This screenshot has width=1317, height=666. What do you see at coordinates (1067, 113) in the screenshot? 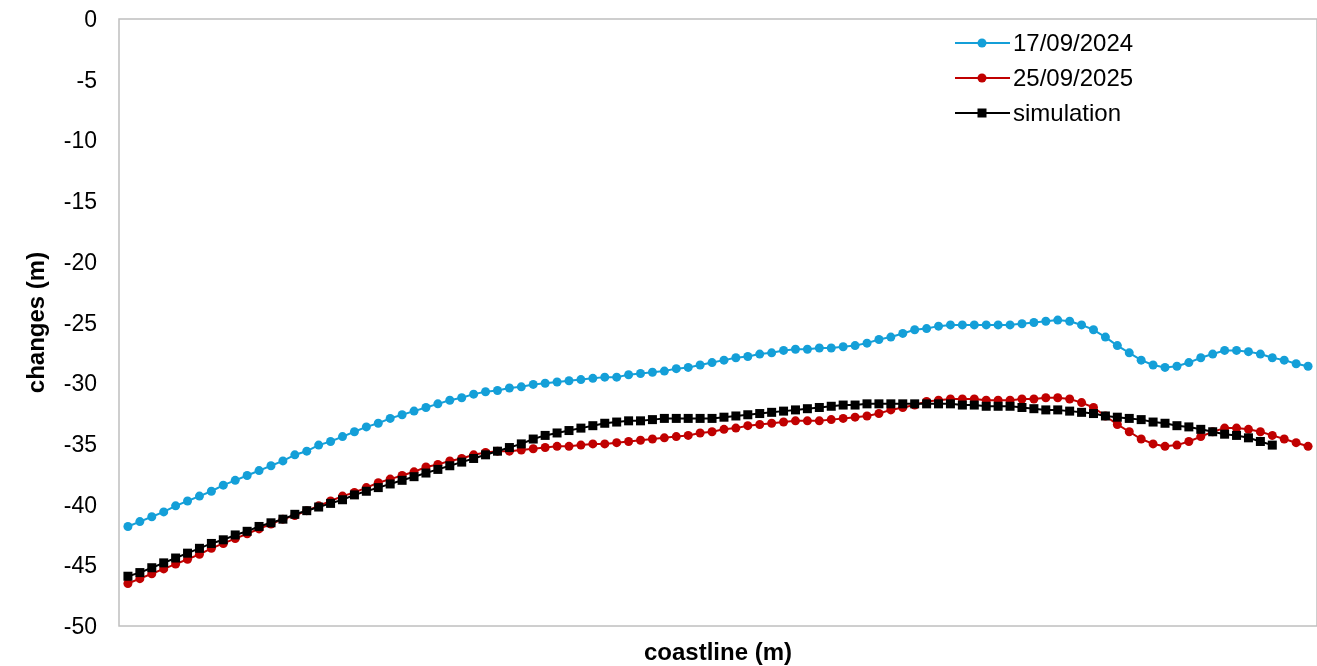
I see `legend-label: simulation` at bounding box center [1067, 113].